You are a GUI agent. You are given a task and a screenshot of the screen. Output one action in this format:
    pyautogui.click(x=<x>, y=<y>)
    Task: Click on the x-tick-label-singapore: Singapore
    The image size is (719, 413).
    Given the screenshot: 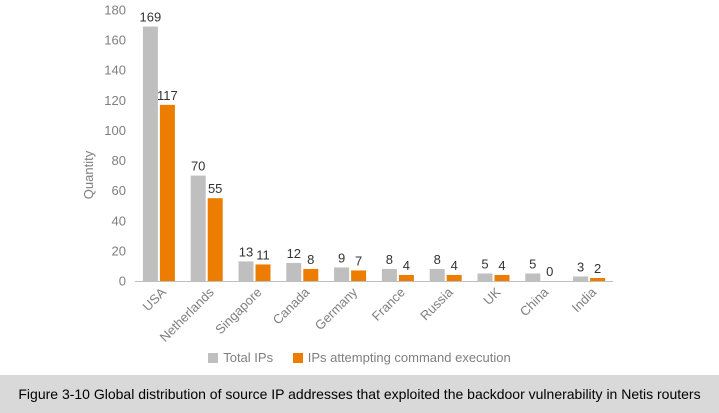 What is the action you would take?
    pyautogui.click(x=238, y=311)
    